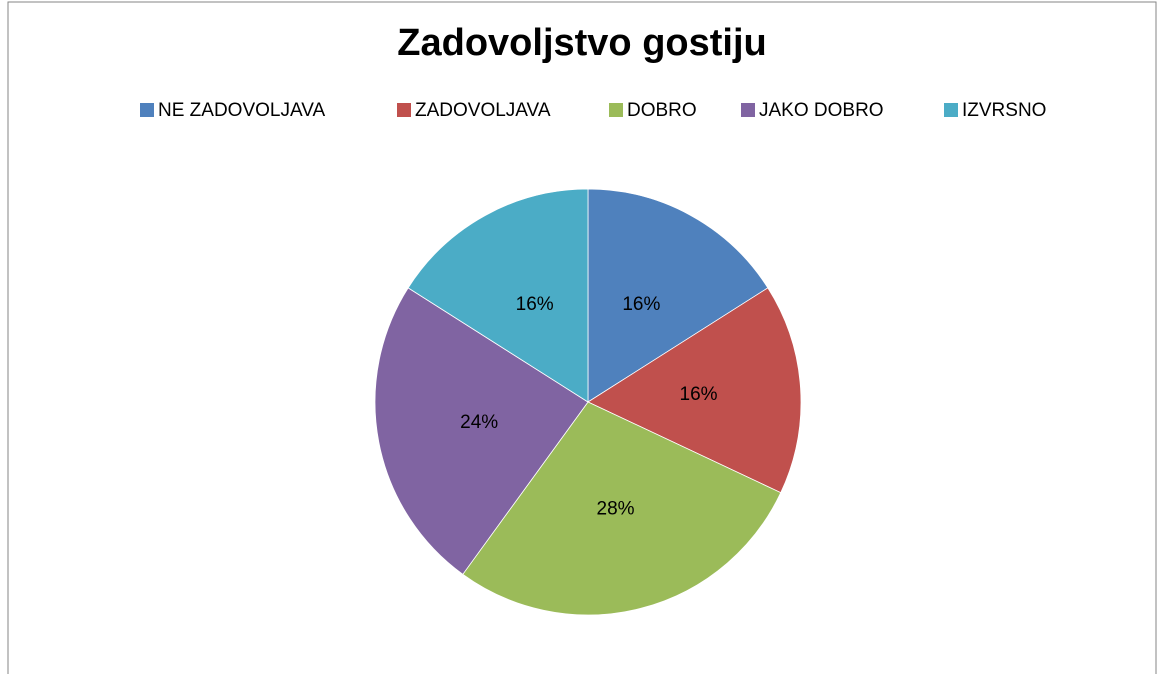 The width and height of the screenshot is (1160, 674). Describe the element at coordinates (616, 508) in the screenshot. I see `data-label: 28%` at that location.